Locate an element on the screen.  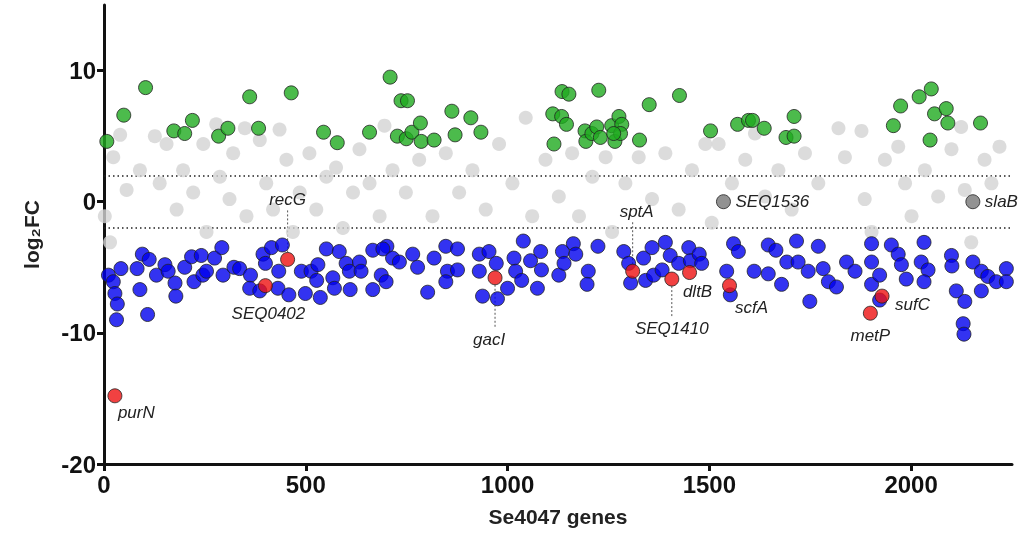
annotation: scfA is located at coordinates (751, 308).